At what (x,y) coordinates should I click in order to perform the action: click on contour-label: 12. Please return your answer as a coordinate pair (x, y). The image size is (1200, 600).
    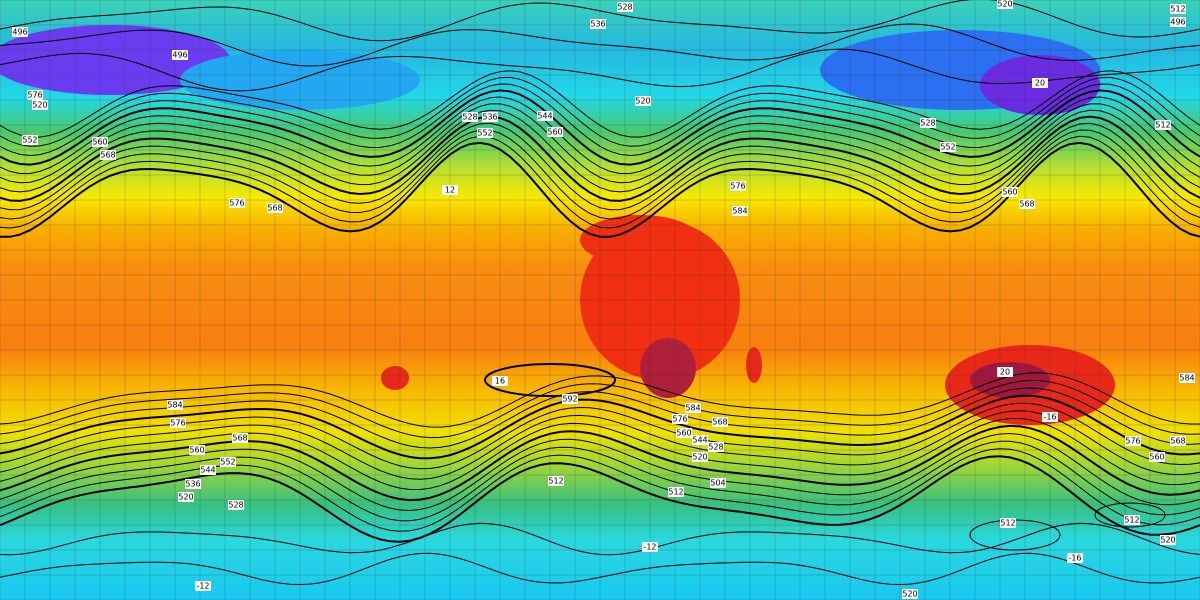
    Looking at the image, I should click on (450, 190).